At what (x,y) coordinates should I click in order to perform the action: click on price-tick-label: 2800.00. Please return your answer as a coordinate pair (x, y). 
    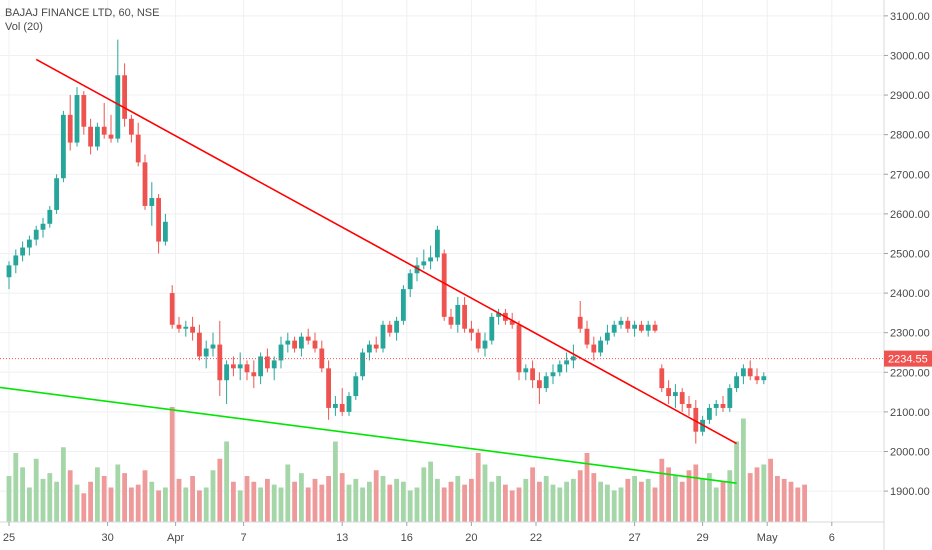
    Looking at the image, I should click on (910, 136).